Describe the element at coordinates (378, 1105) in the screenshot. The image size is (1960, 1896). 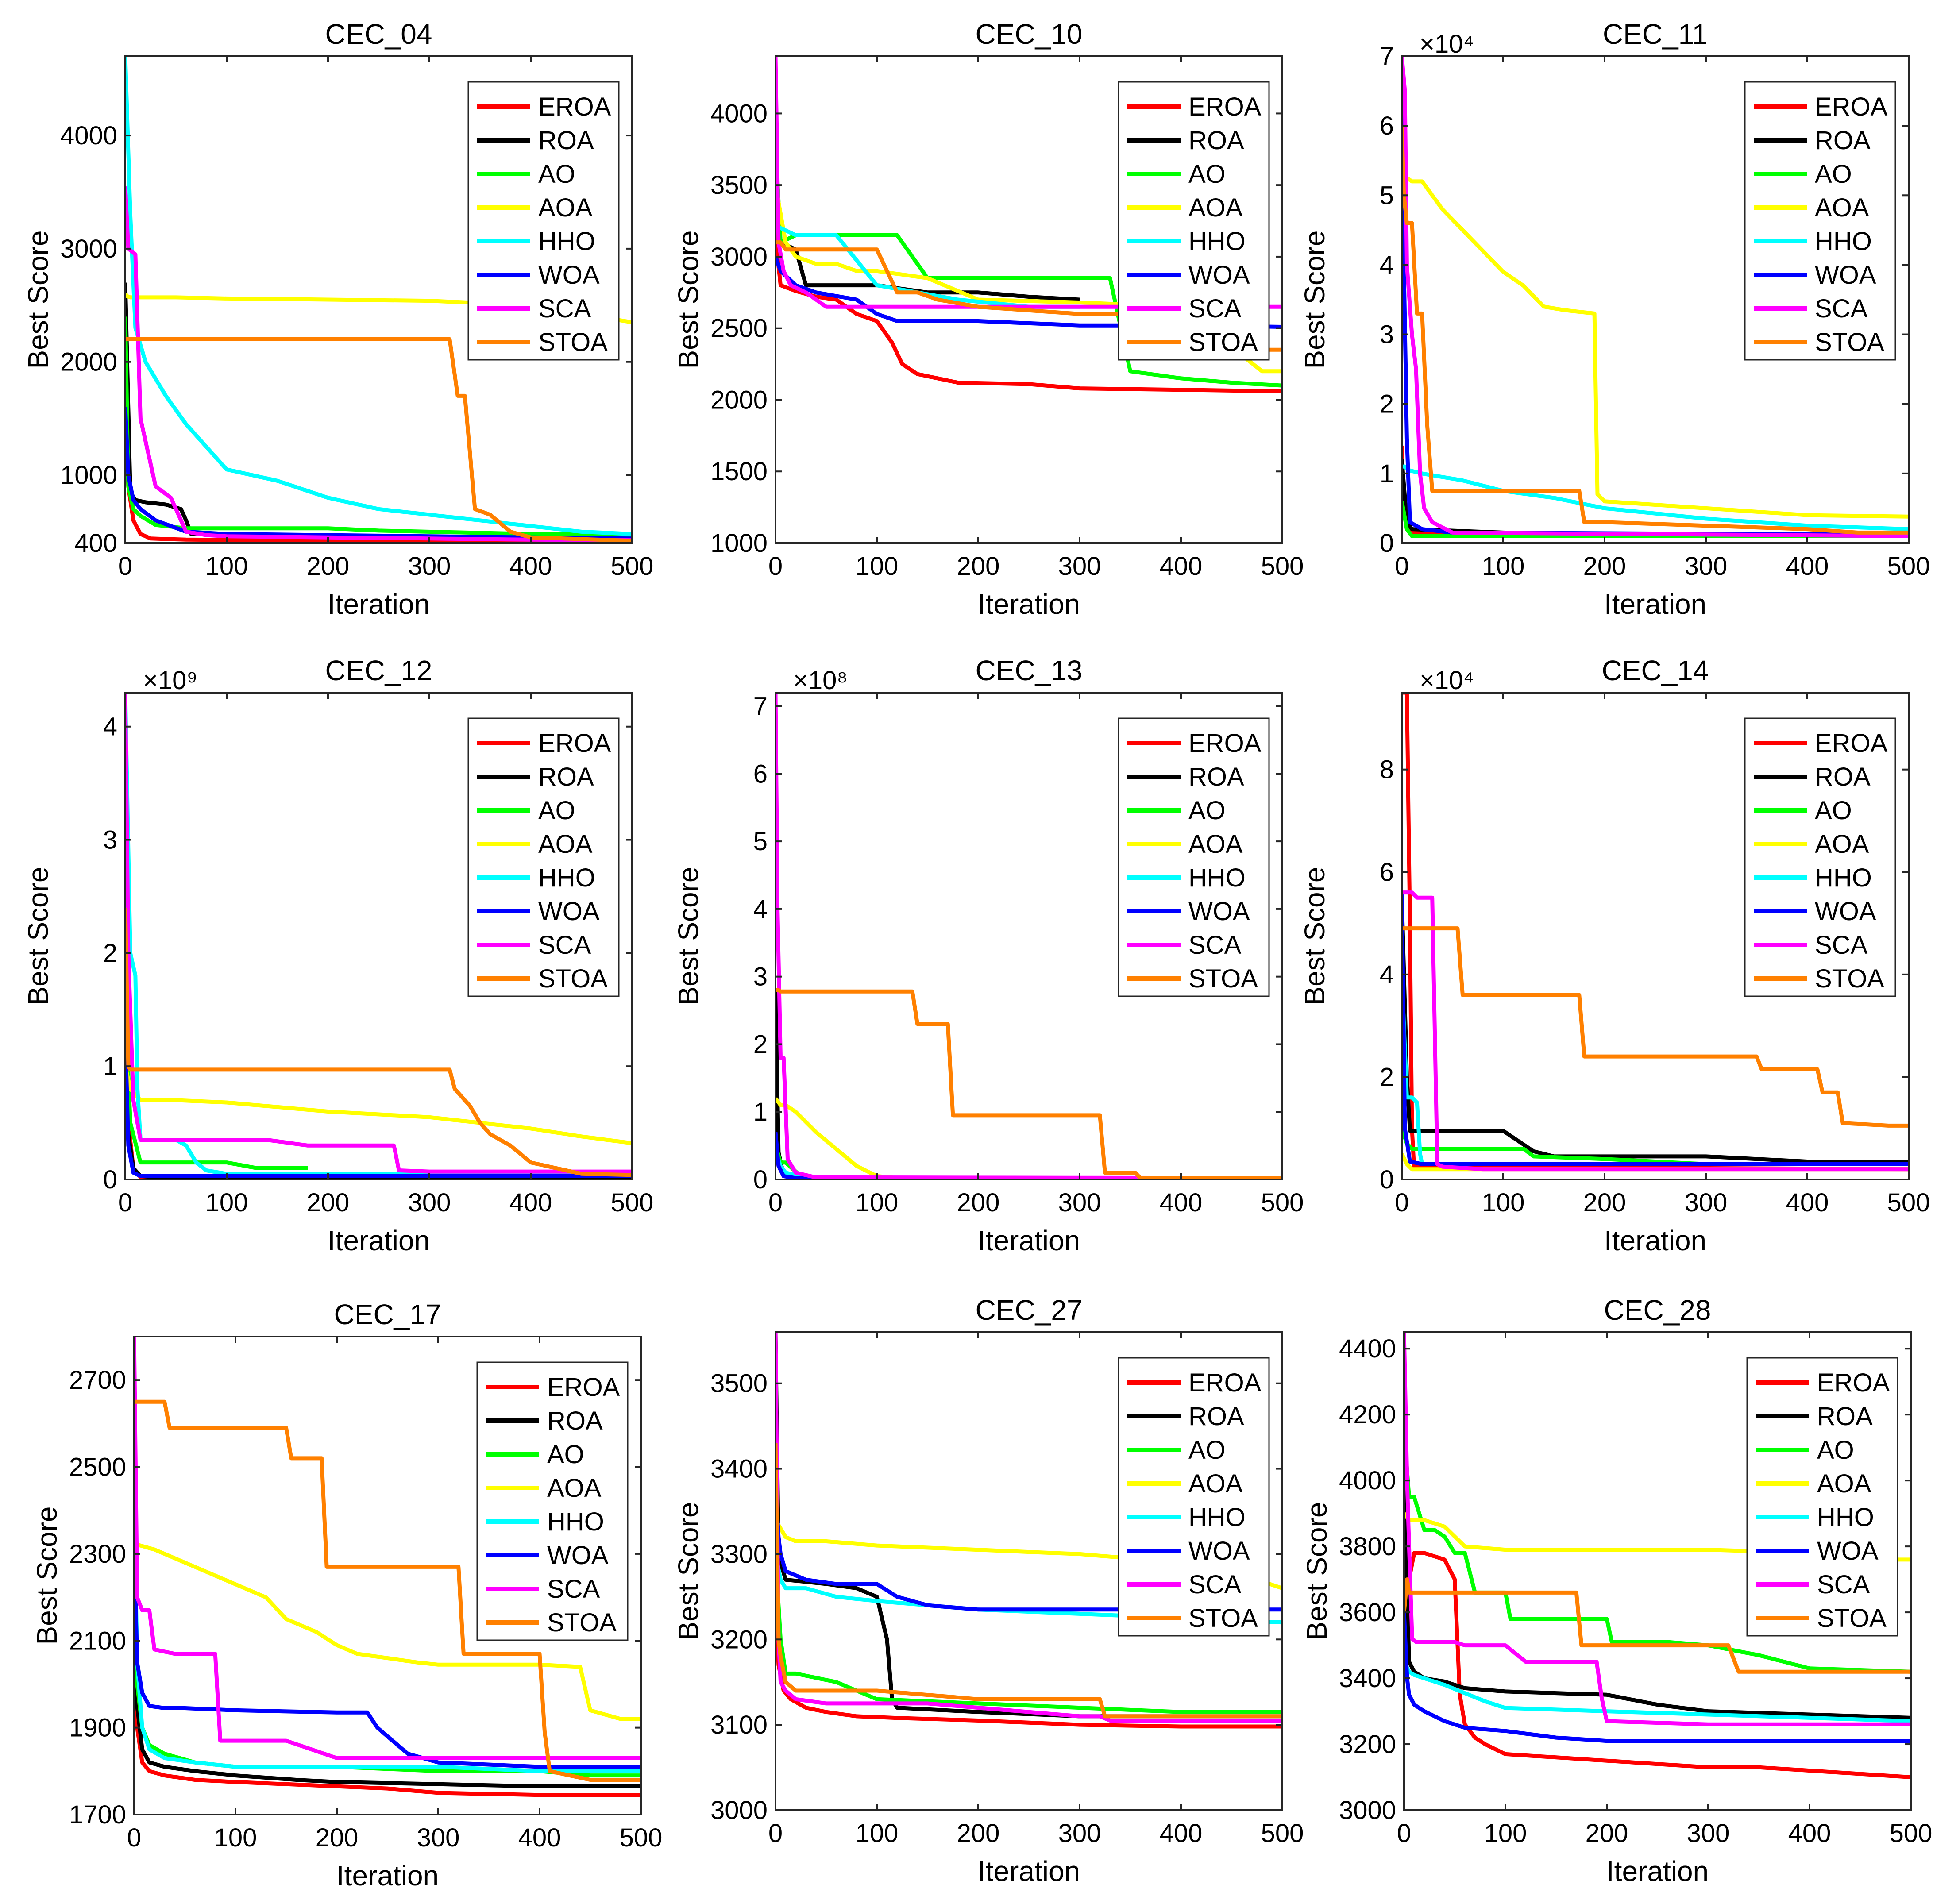
I see `series-line-woa` at that location.